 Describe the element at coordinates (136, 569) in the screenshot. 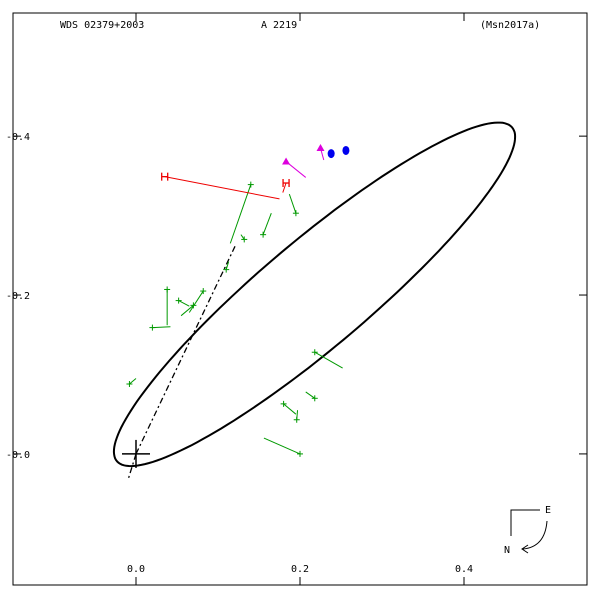

I see `x-tick-label: 0.0` at that location.